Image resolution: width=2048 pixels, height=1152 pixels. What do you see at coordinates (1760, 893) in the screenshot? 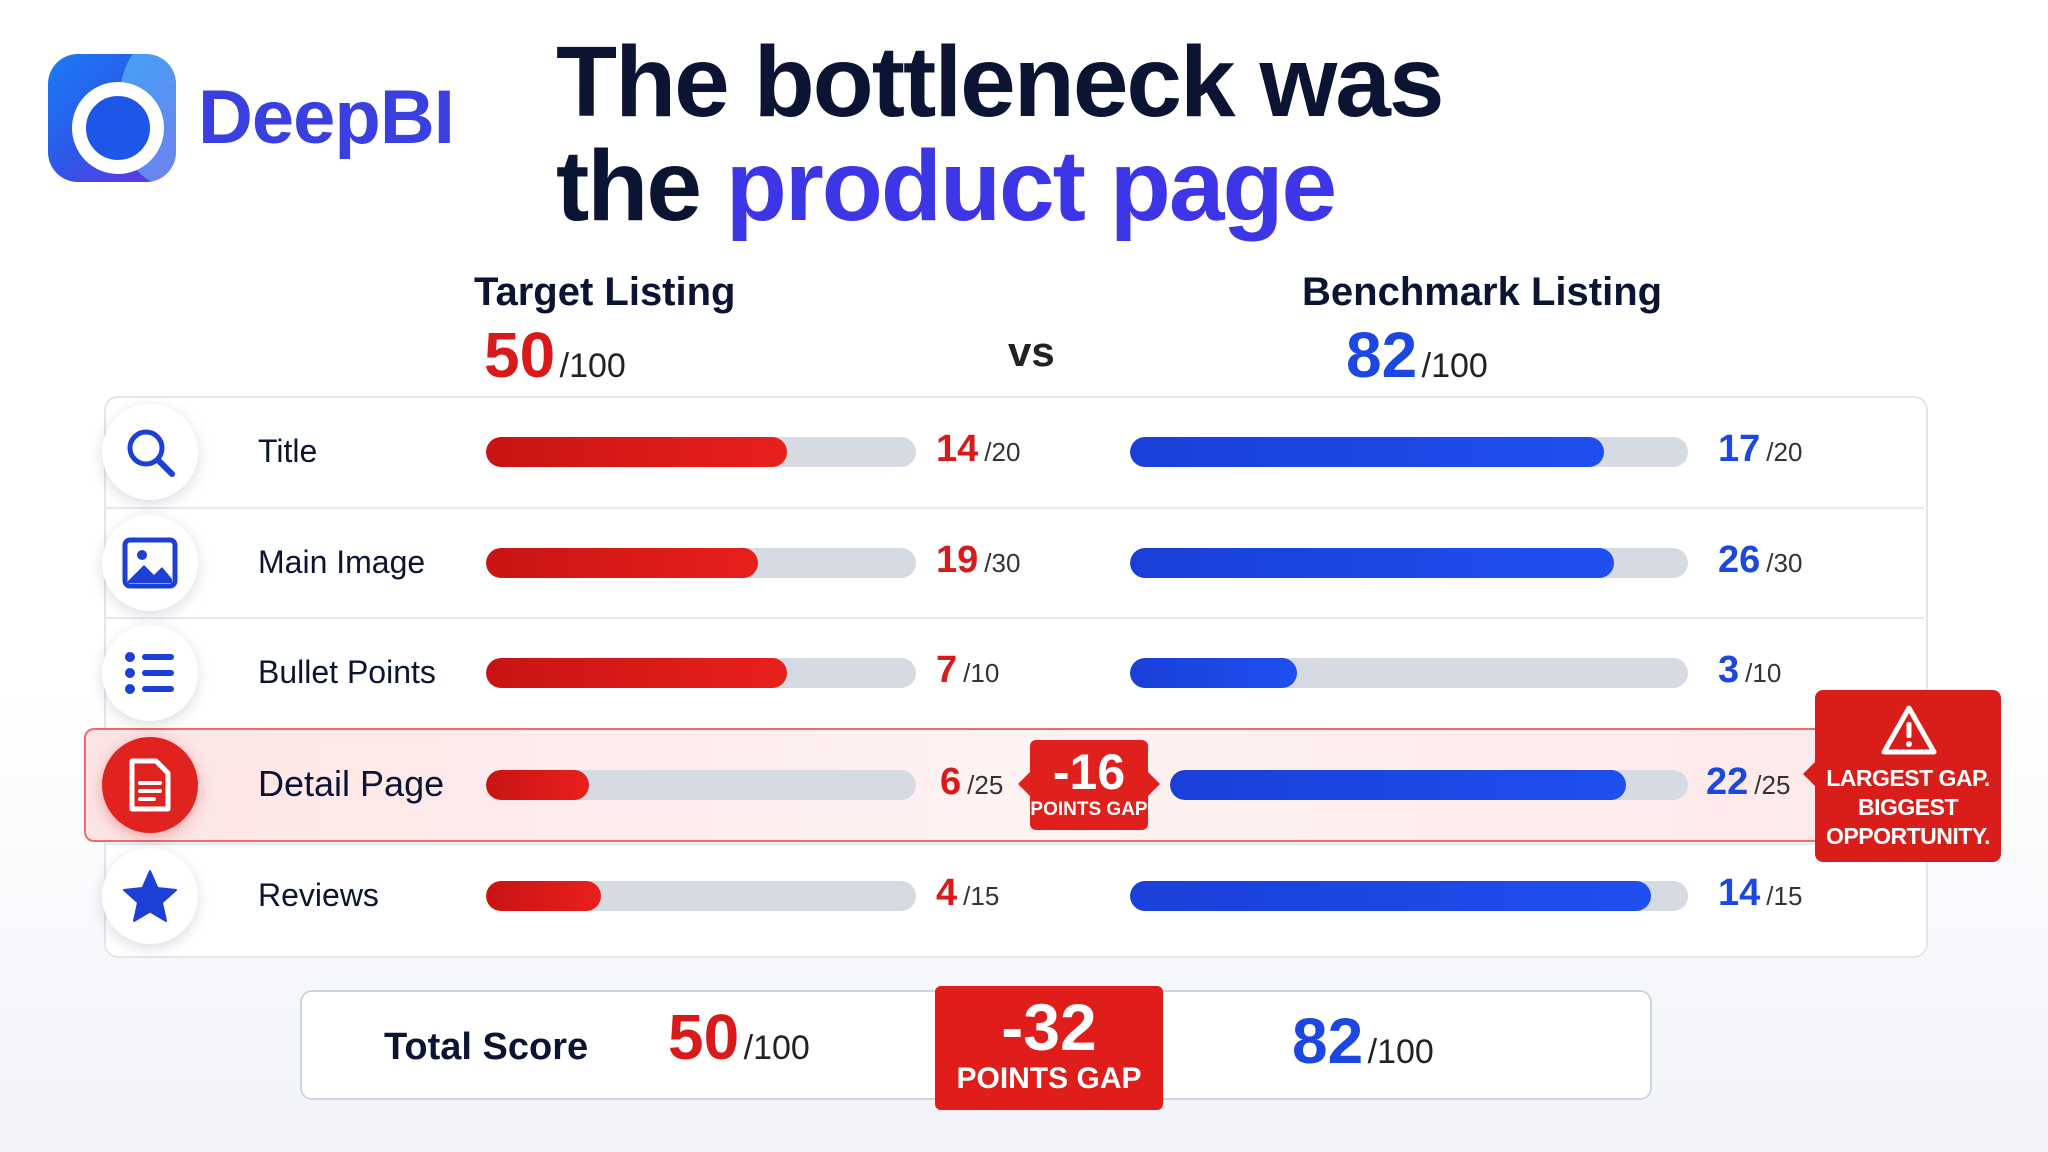
I see `benchmark-value: 14/15` at bounding box center [1760, 893].